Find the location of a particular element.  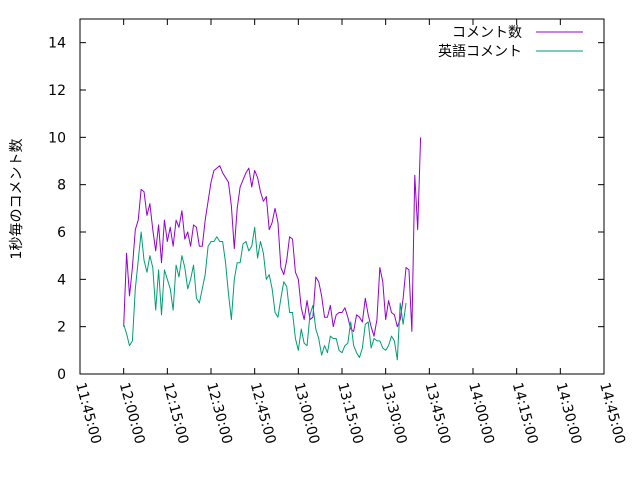

y-tick-label: 10 is located at coordinates (57, 138).